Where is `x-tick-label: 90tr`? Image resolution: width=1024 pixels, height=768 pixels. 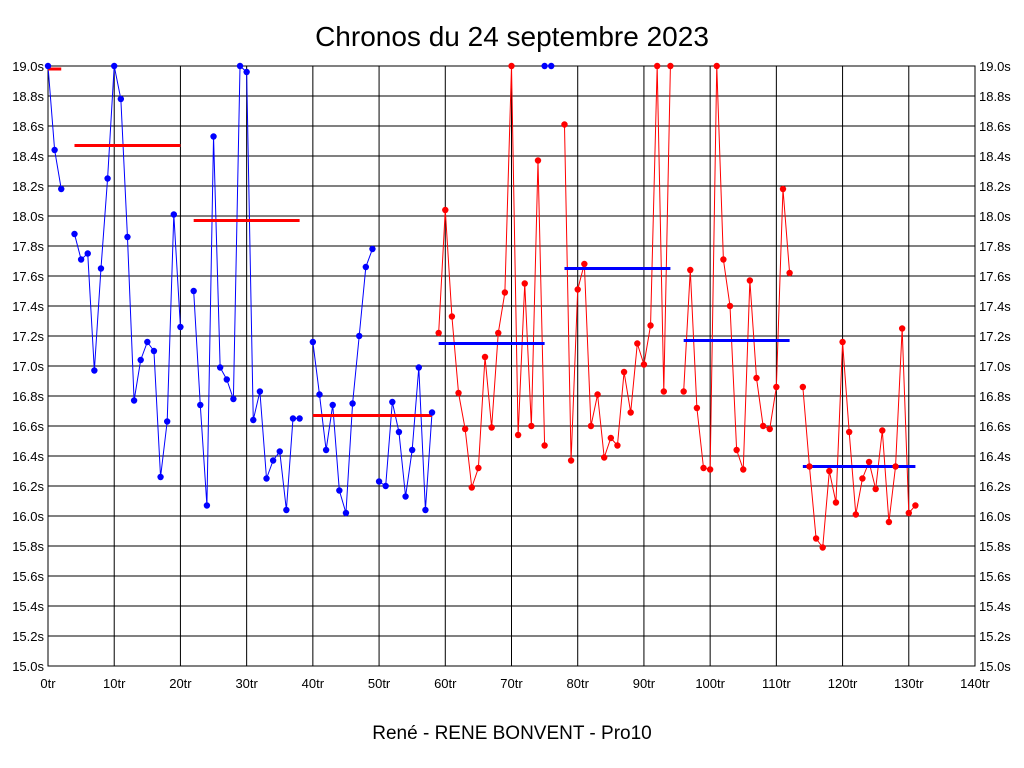
x-tick-label: 90tr is located at coordinates (644, 683).